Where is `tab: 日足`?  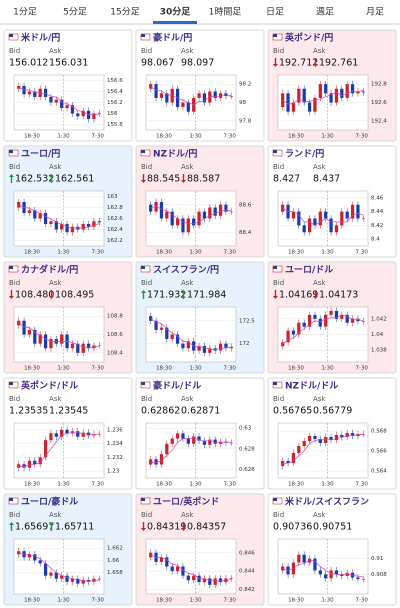 tab: 日足 is located at coordinates (275, 12).